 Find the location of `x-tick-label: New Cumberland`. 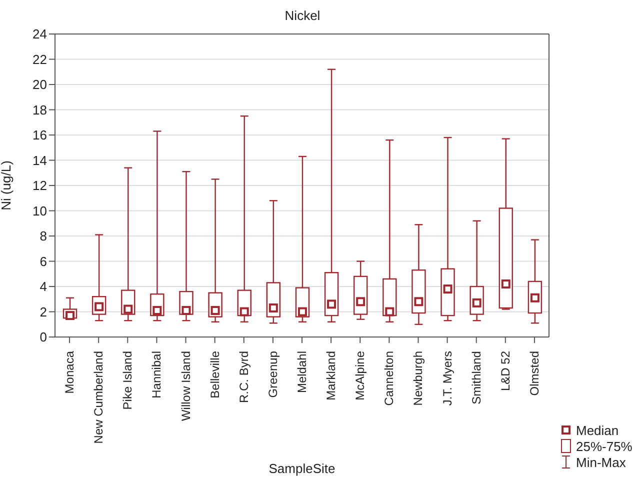

x-tick-label: New Cumberland is located at coordinates (99, 397).